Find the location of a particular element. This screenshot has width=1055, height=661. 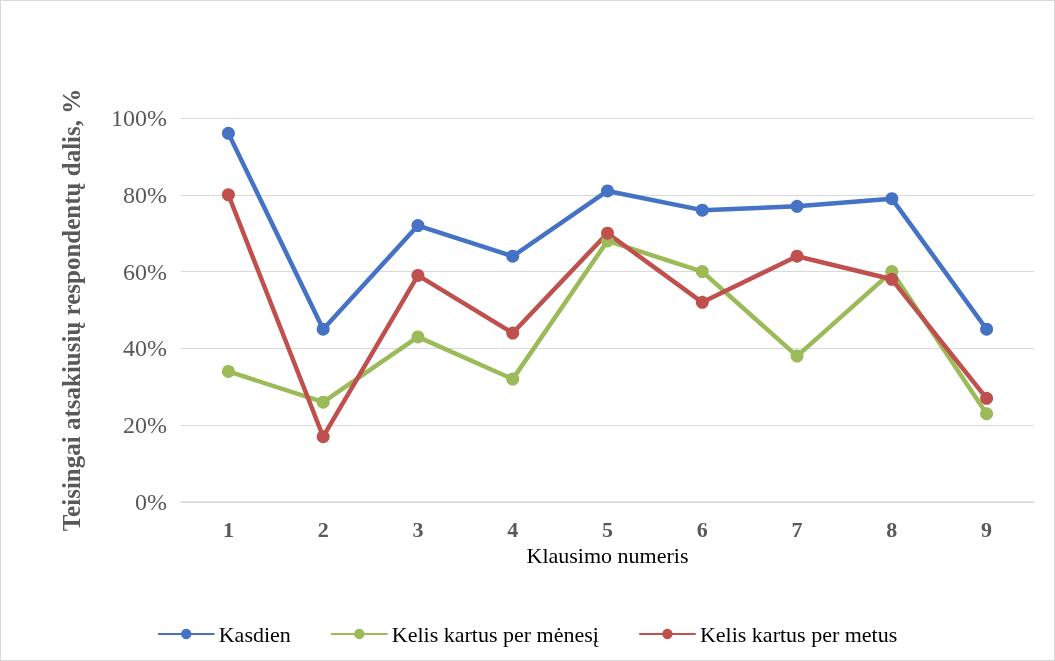

legend-label: Kelis kartus per mėnesį is located at coordinates (495, 634).